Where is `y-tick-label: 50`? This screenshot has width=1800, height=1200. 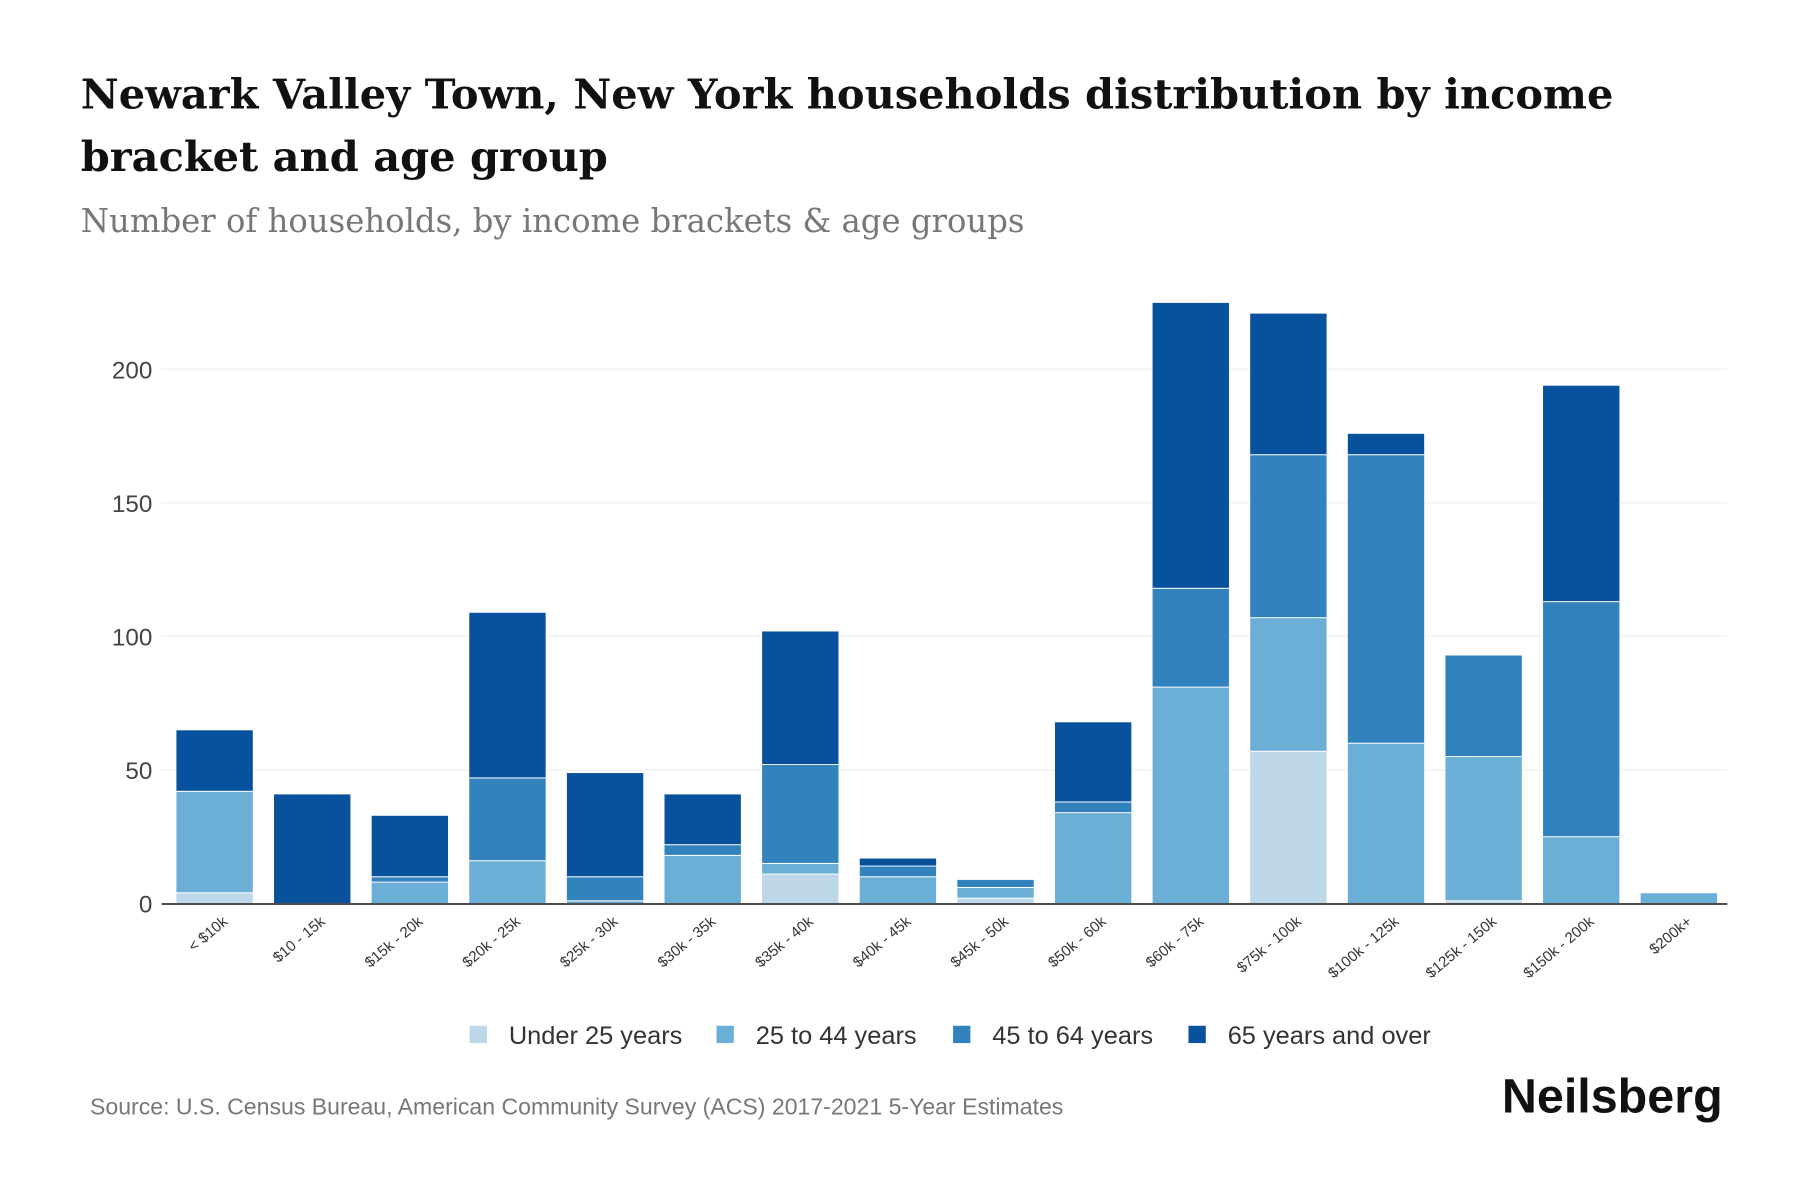 y-tick-label: 50 is located at coordinates (138, 771).